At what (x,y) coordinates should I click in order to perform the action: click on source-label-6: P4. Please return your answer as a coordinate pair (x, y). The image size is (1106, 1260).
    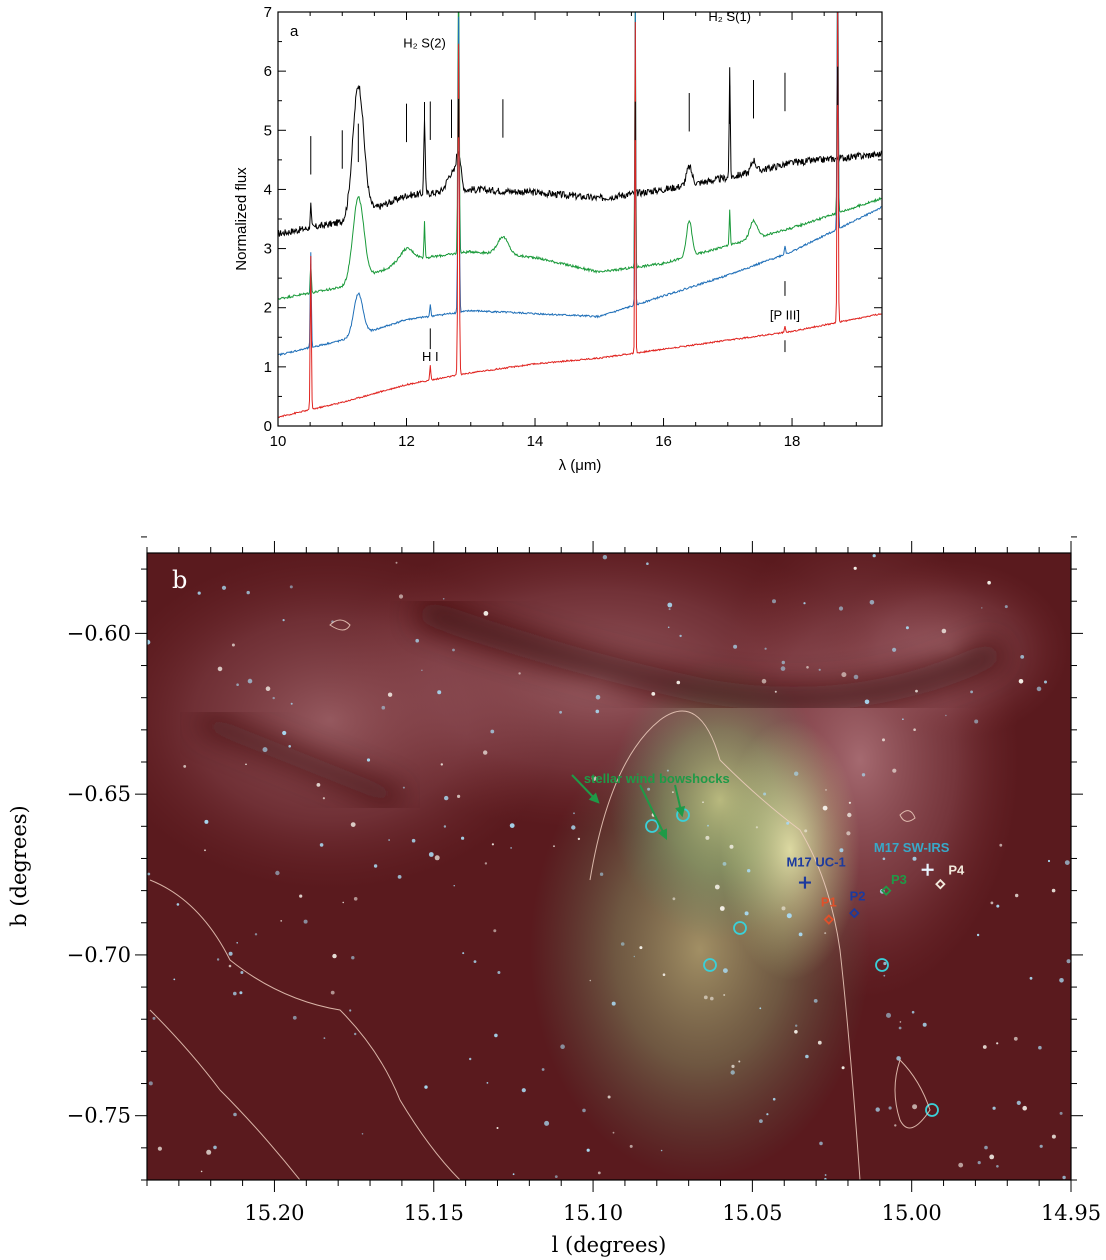
    Looking at the image, I should click on (956, 870).